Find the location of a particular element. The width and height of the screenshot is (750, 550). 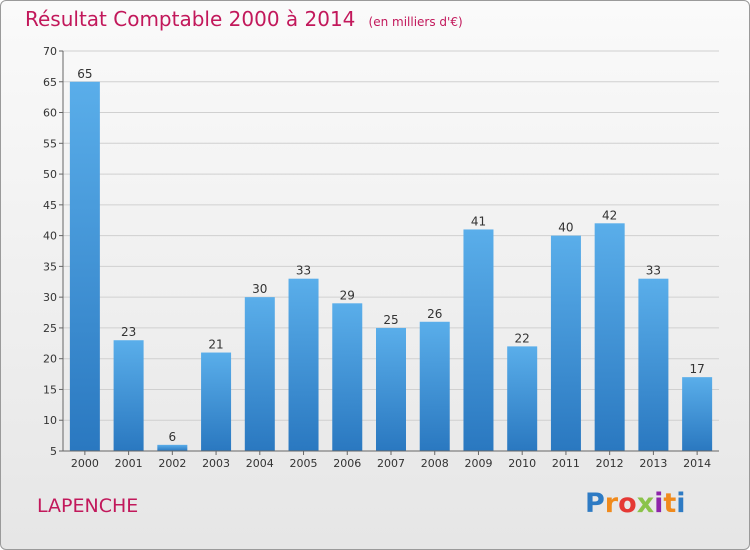

data-label: 6 is located at coordinates (173, 437).